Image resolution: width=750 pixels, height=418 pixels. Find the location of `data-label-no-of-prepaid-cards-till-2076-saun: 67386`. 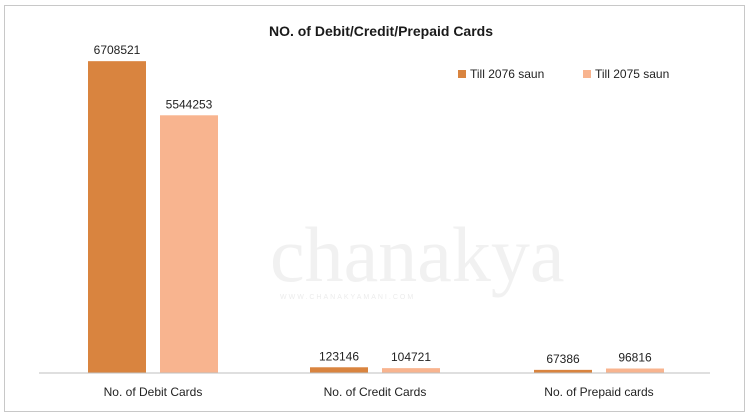

data-label-no-of-prepaid-cards-till-2076-saun: 67386 is located at coordinates (563, 359).